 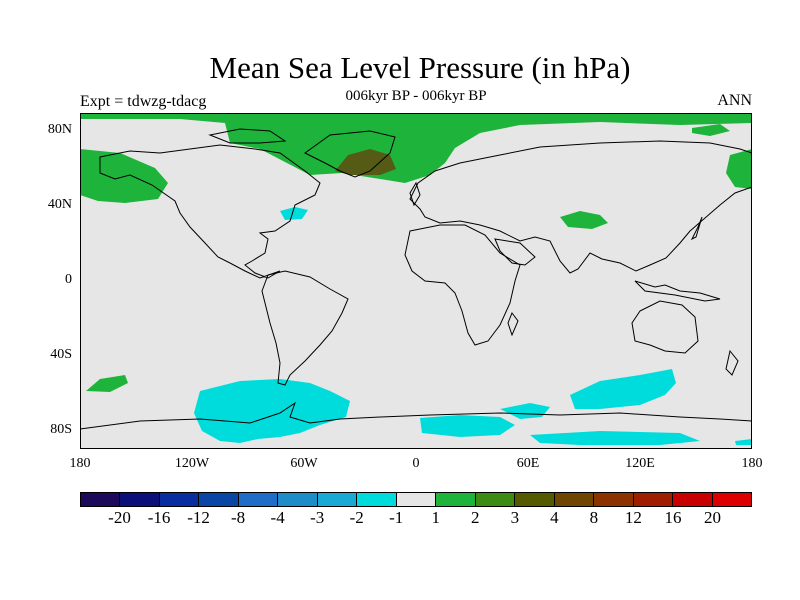 I want to click on ross-sea-low-anomaly, so click(x=743, y=442).